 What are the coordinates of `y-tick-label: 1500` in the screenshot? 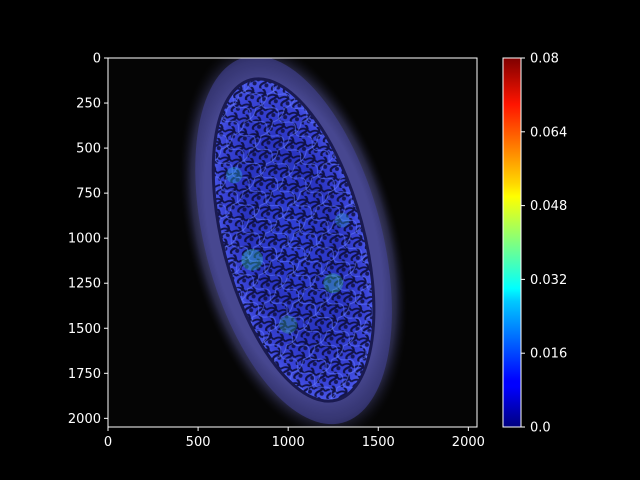 It's located at (84, 329).